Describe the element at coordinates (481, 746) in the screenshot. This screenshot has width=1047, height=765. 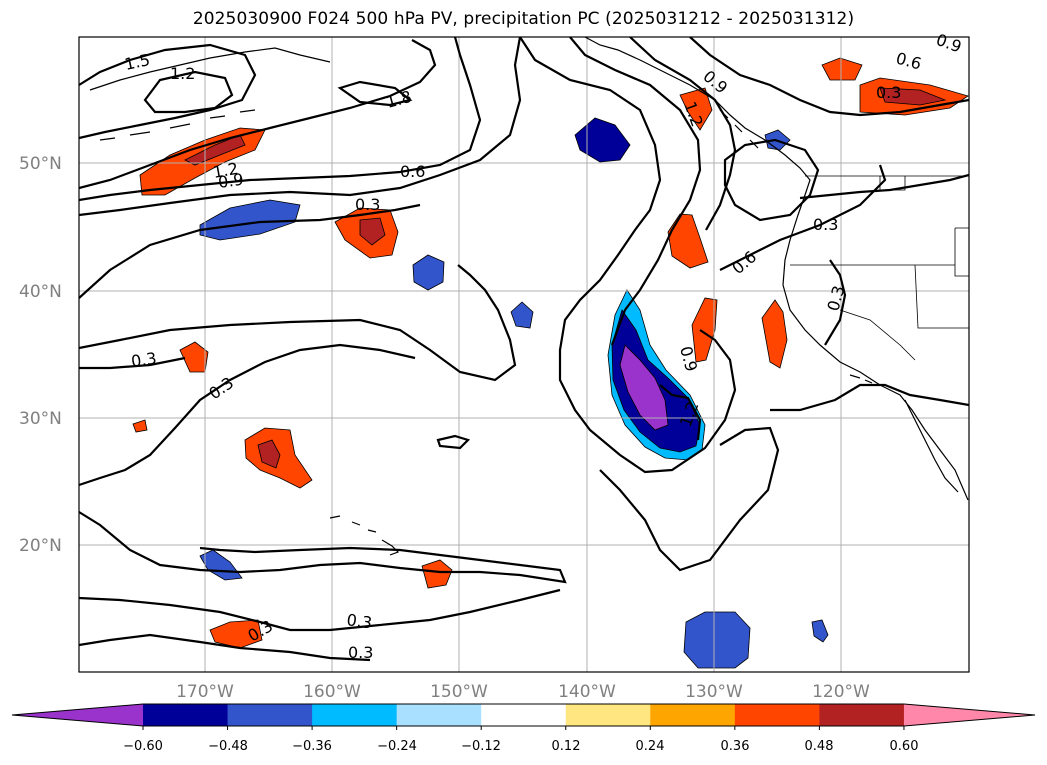
I see `colorbar-tick-label: −0.12` at that location.